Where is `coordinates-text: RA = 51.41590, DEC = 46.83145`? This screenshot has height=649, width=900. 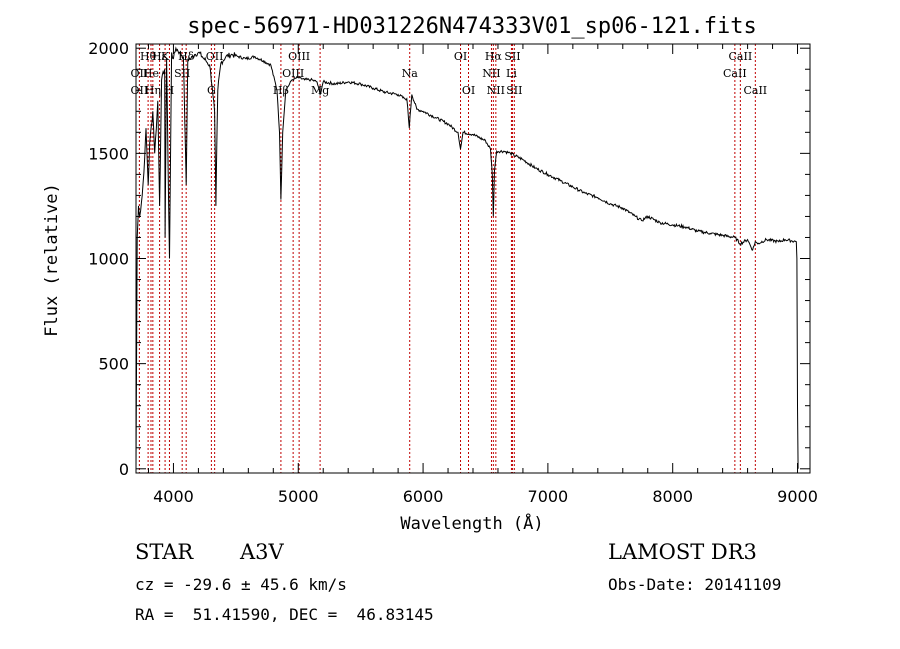
coordinates-text: RA = 51.41590, DEC = 46.83145 is located at coordinates (284, 614).